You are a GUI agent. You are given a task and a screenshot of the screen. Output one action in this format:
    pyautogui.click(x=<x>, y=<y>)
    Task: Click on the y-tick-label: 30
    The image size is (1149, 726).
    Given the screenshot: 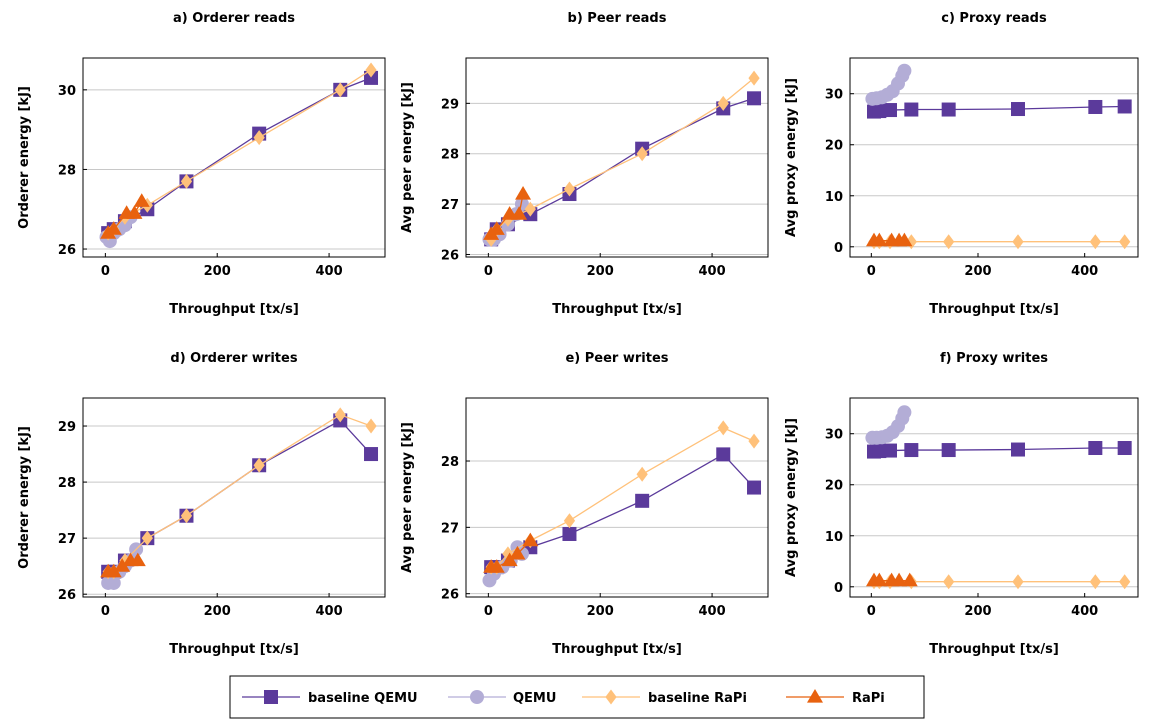 What is the action you would take?
    pyautogui.click(x=67, y=91)
    